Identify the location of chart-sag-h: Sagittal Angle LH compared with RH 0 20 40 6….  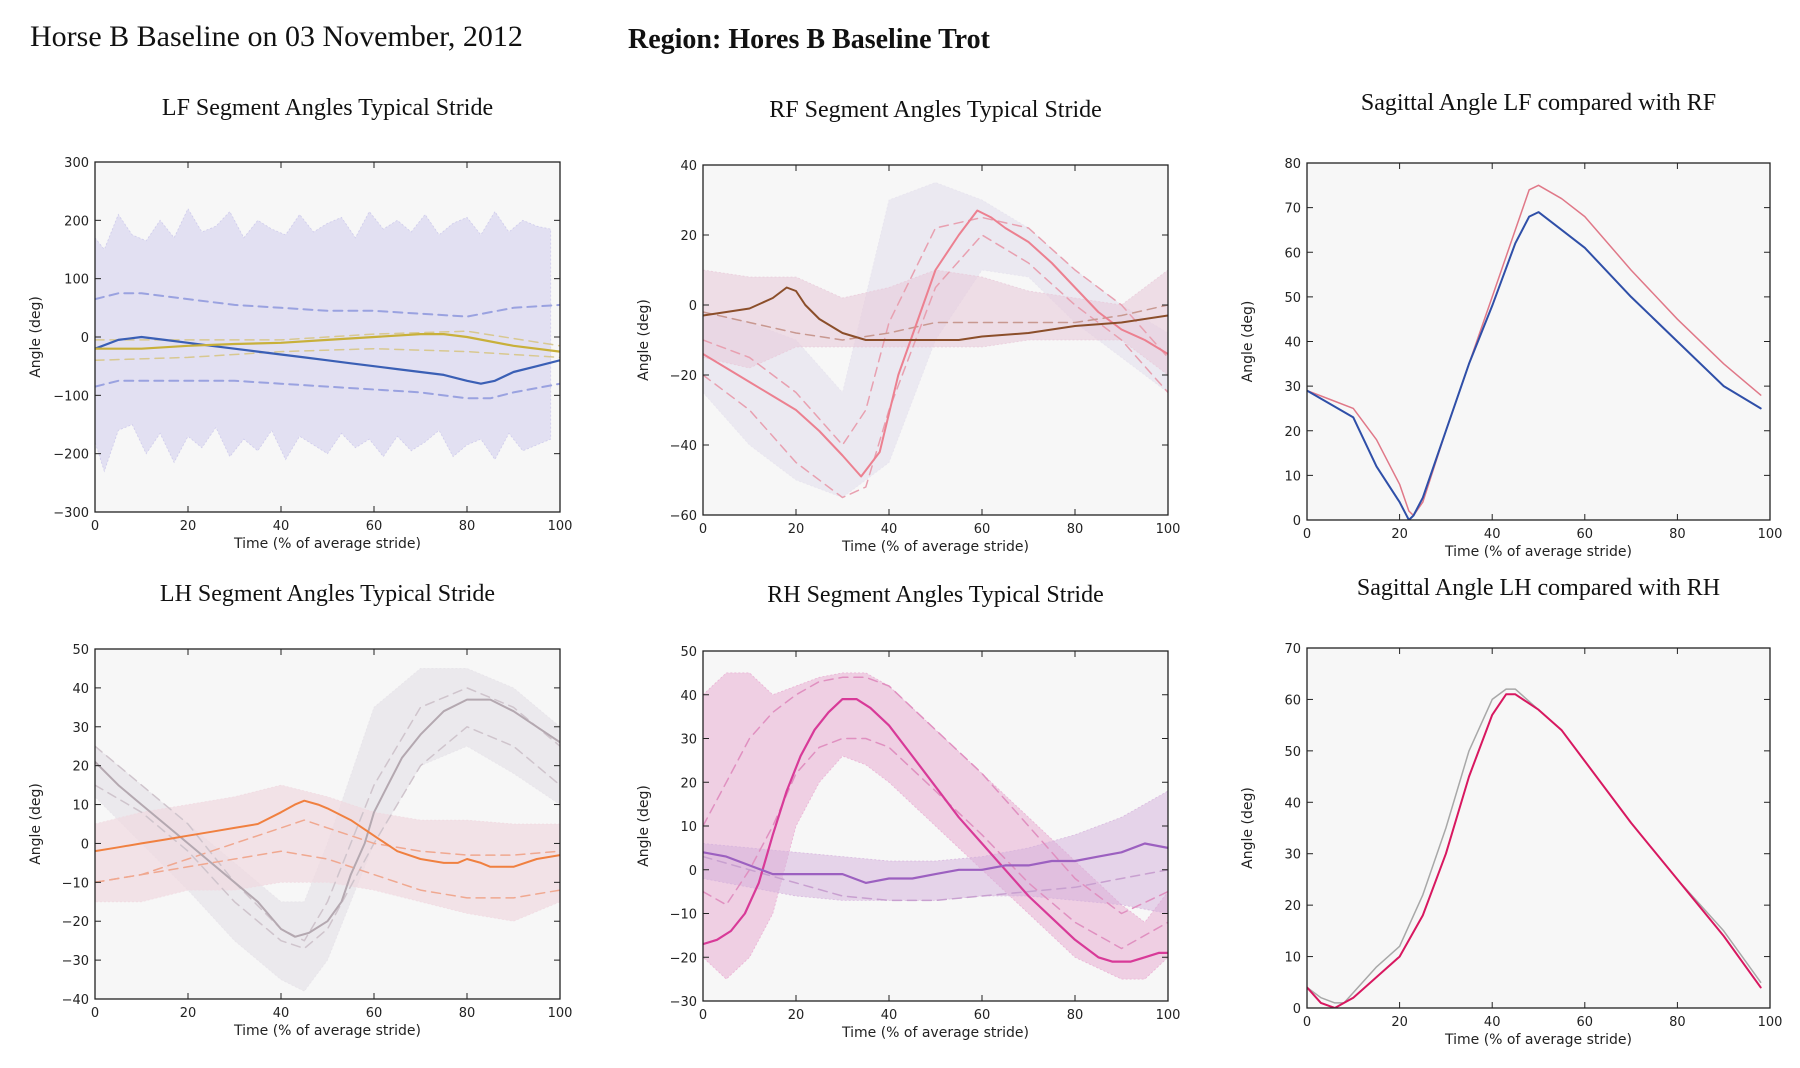
(1511, 811).